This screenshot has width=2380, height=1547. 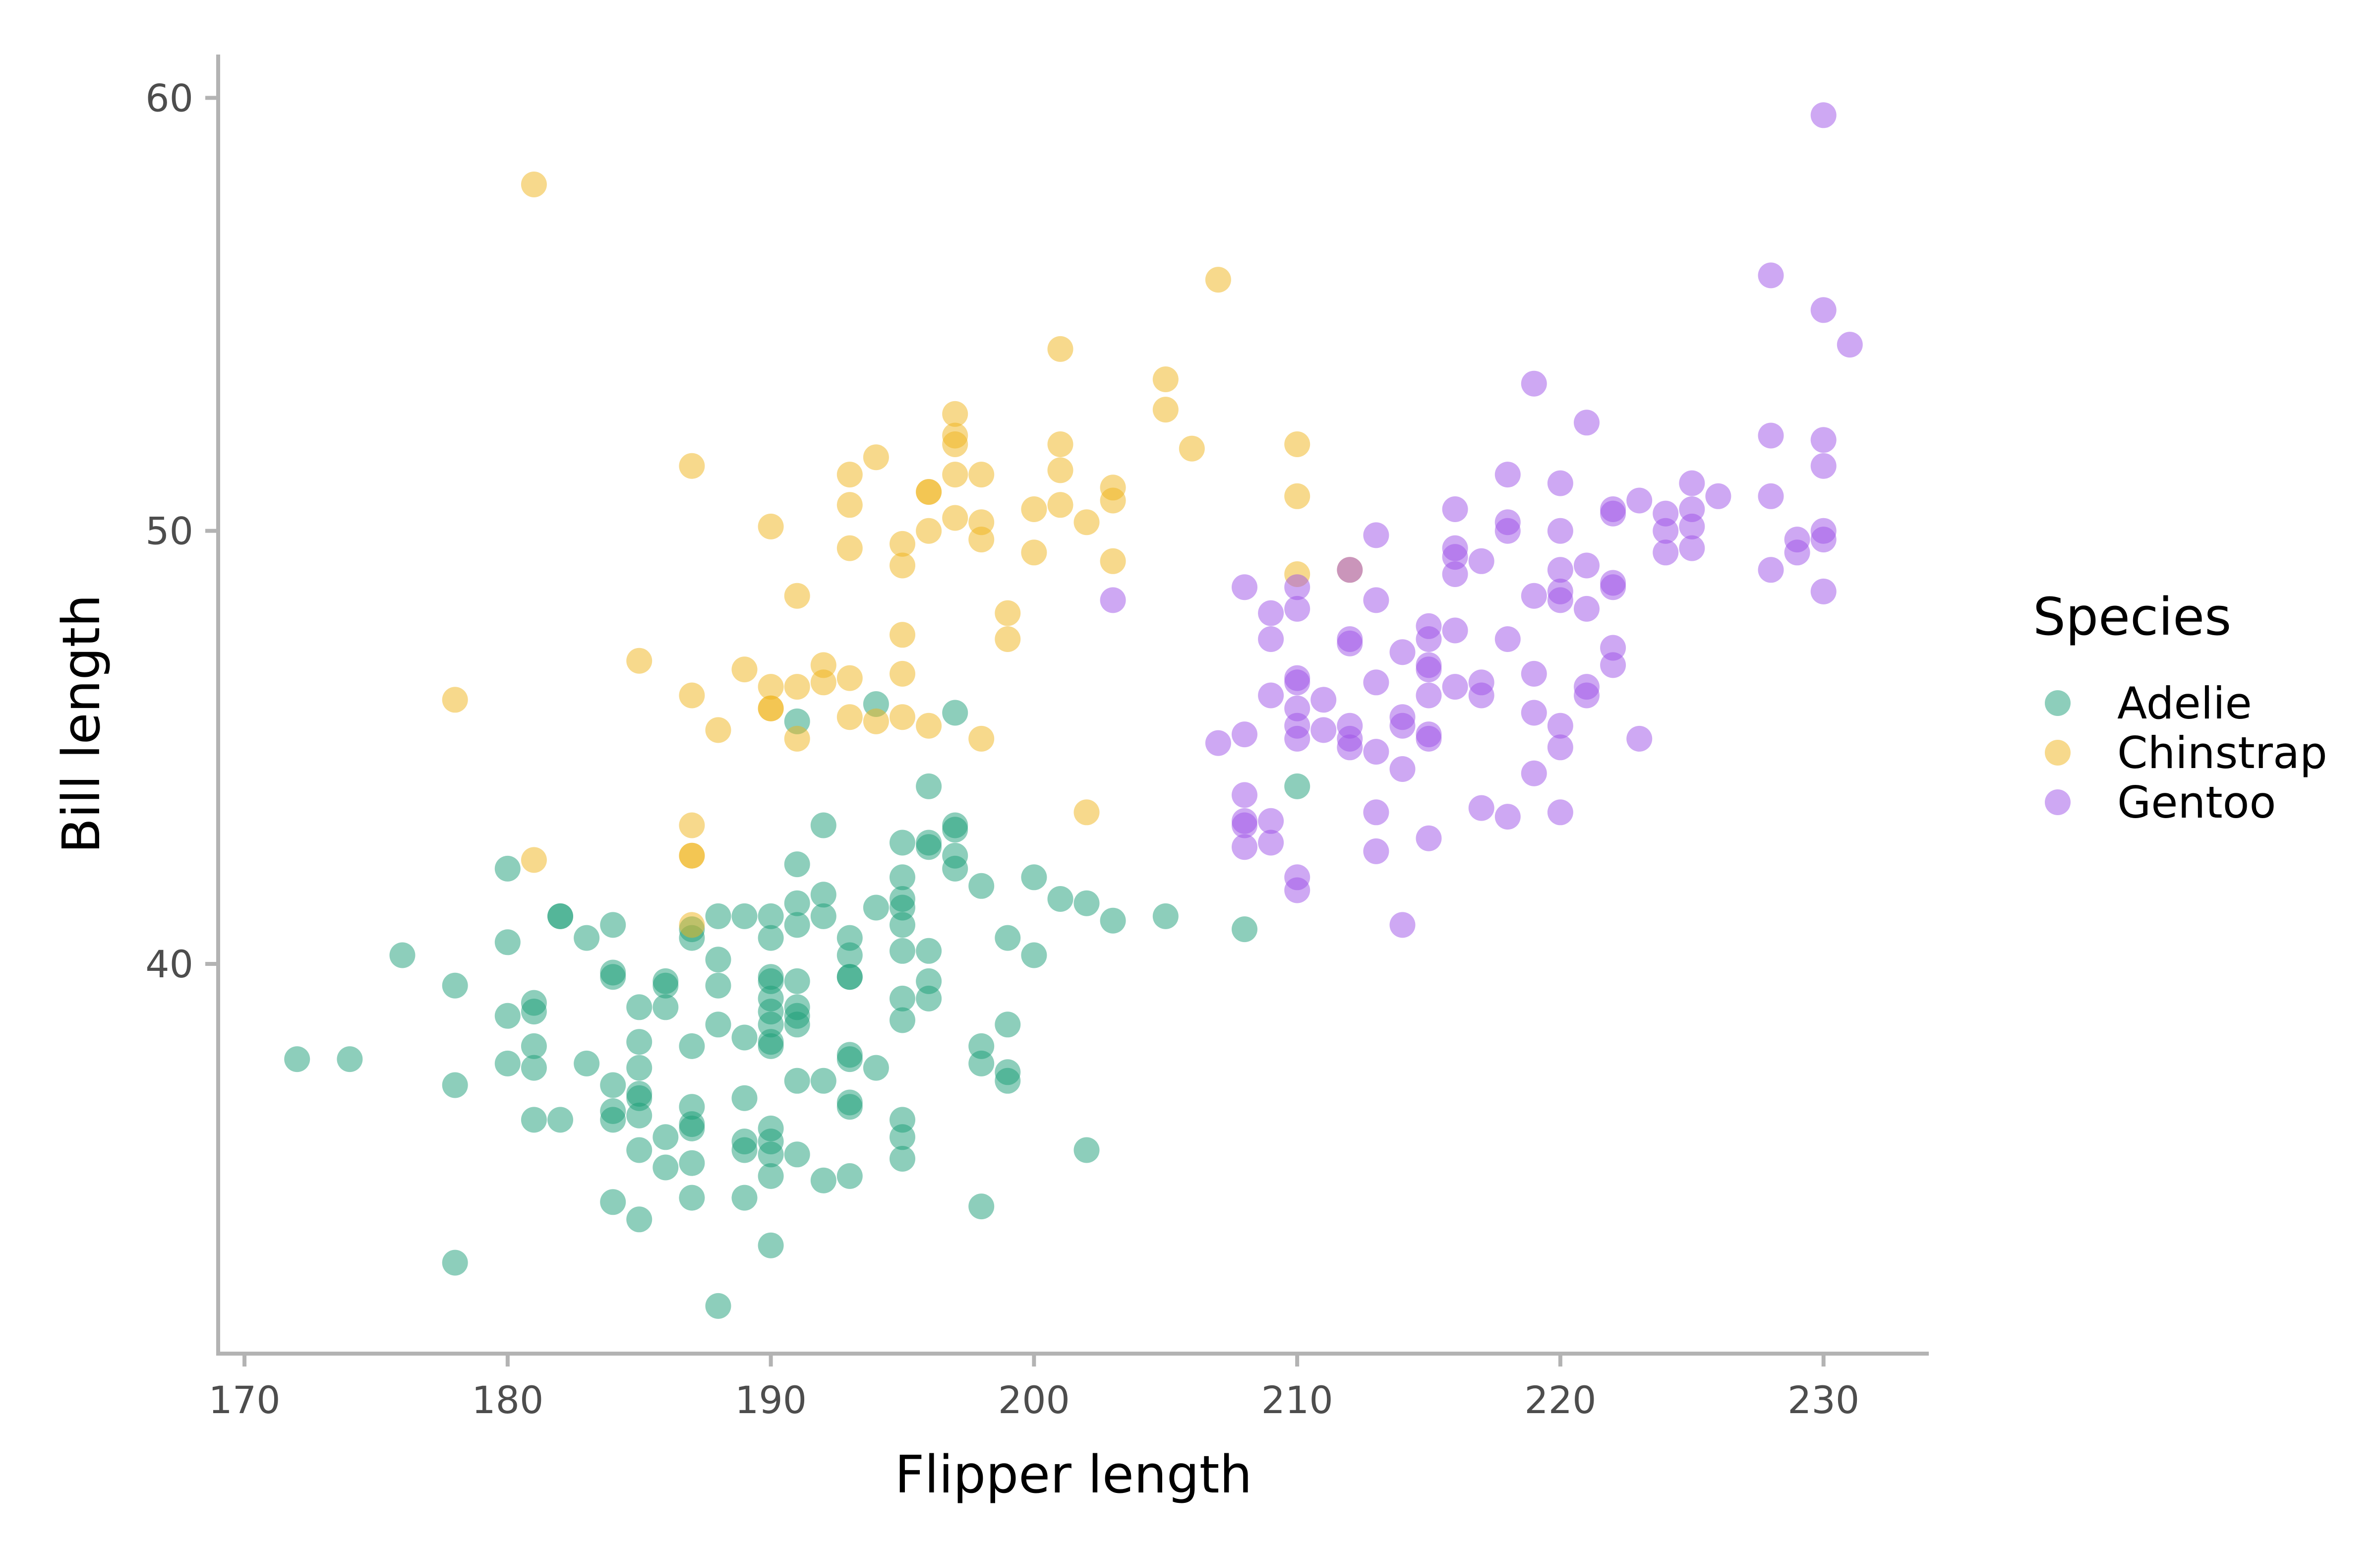 What do you see at coordinates (2058, 703) in the screenshot?
I see `legend-swatch-adelie` at bounding box center [2058, 703].